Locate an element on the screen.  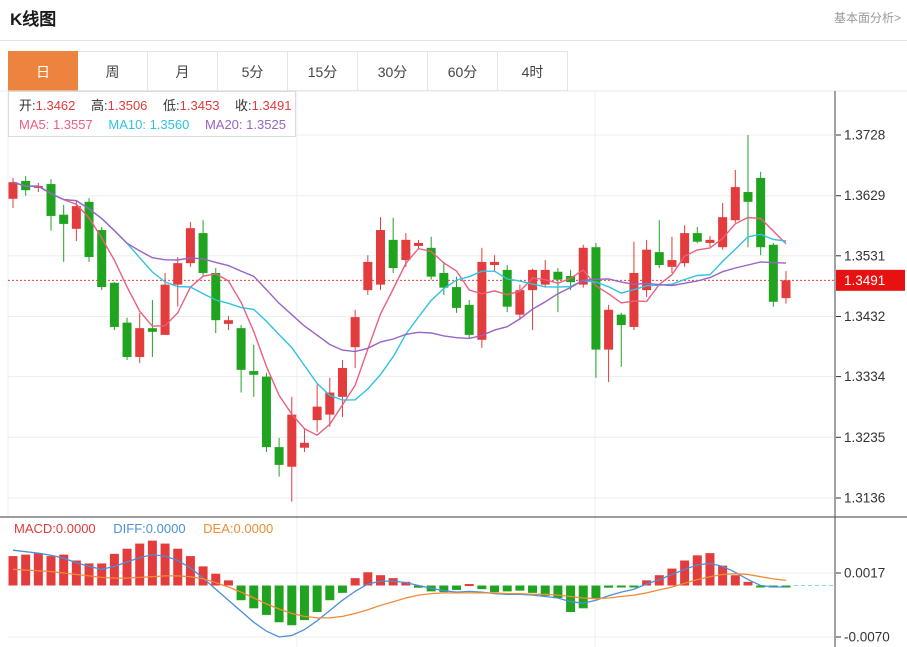
svg-text: 1.3531 is located at coordinates (864, 255).